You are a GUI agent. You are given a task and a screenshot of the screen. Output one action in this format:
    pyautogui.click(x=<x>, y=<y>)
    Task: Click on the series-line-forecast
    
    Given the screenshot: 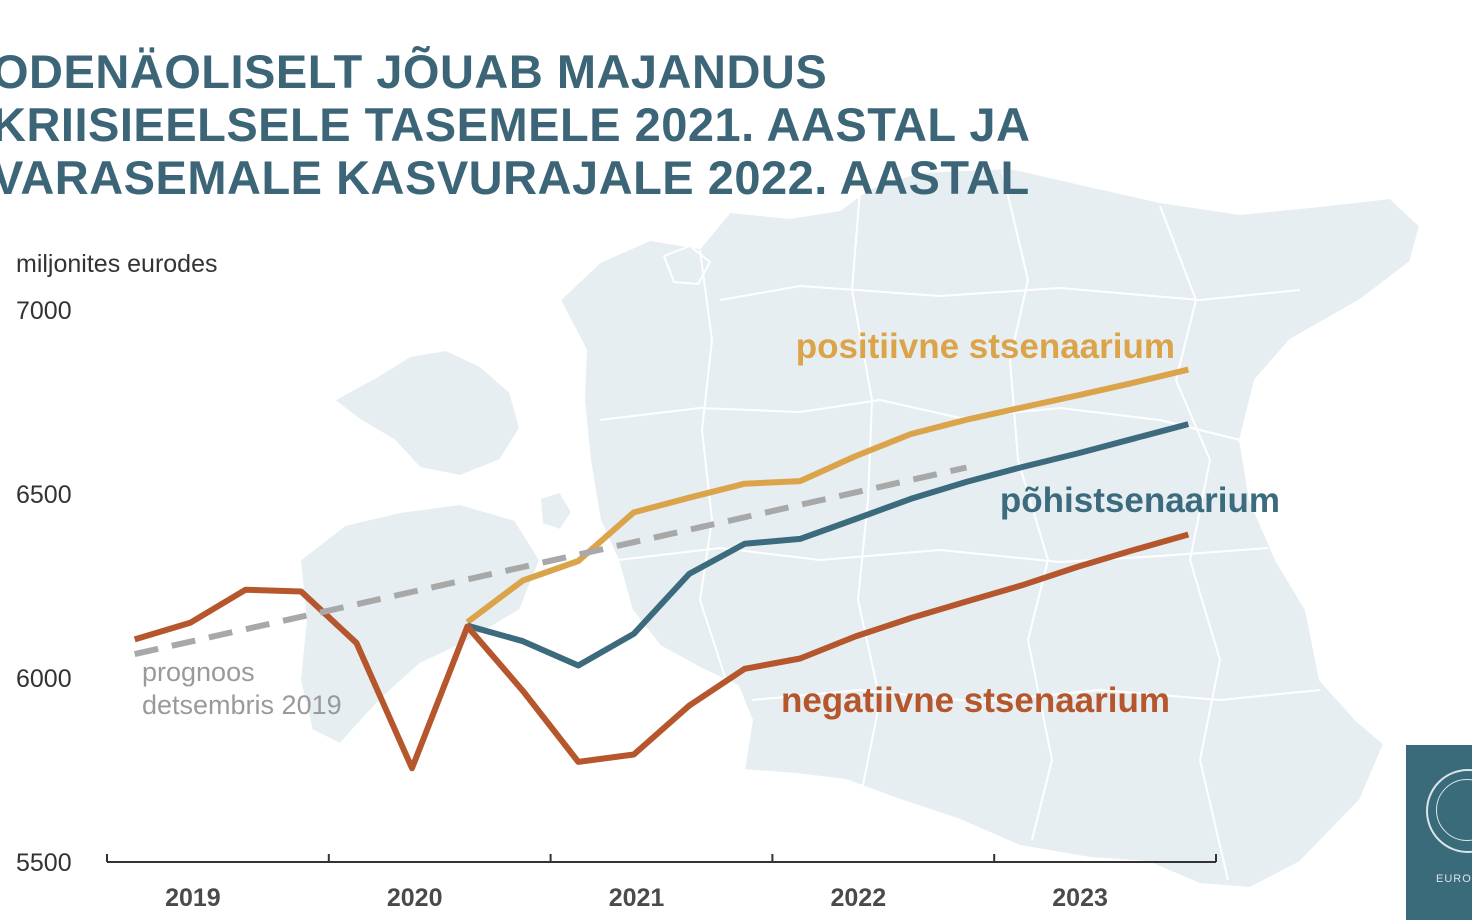 What is the action you would take?
    pyautogui.click(x=551, y=561)
    